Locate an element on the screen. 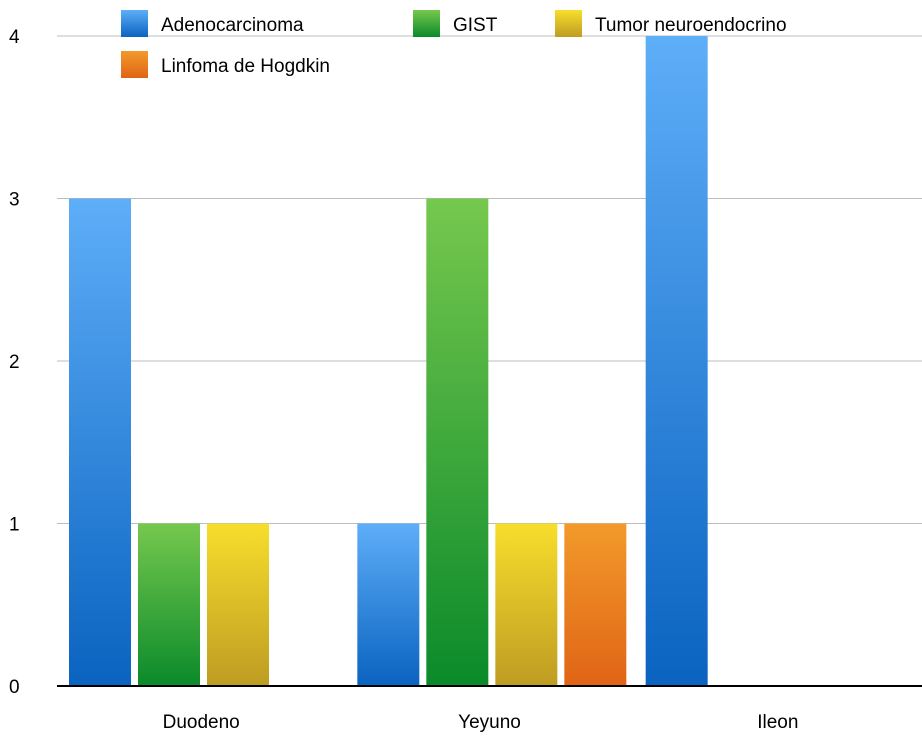  legend-item-3: Linfoma de Hogdkin is located at coordinates (225, 64).